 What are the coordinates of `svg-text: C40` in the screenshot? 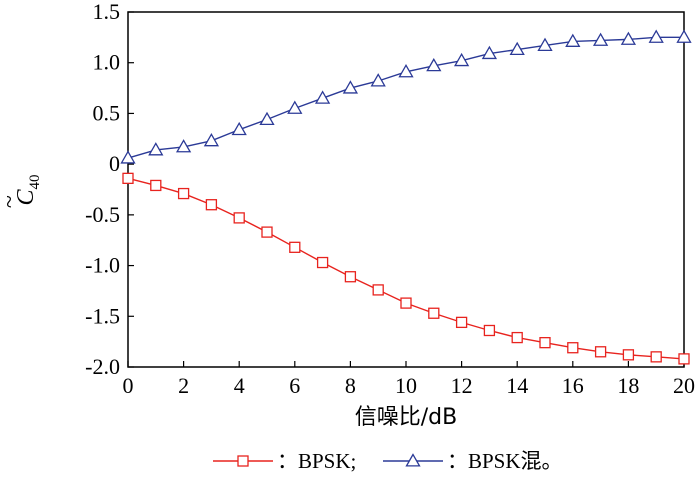 It's located at (28, 189).